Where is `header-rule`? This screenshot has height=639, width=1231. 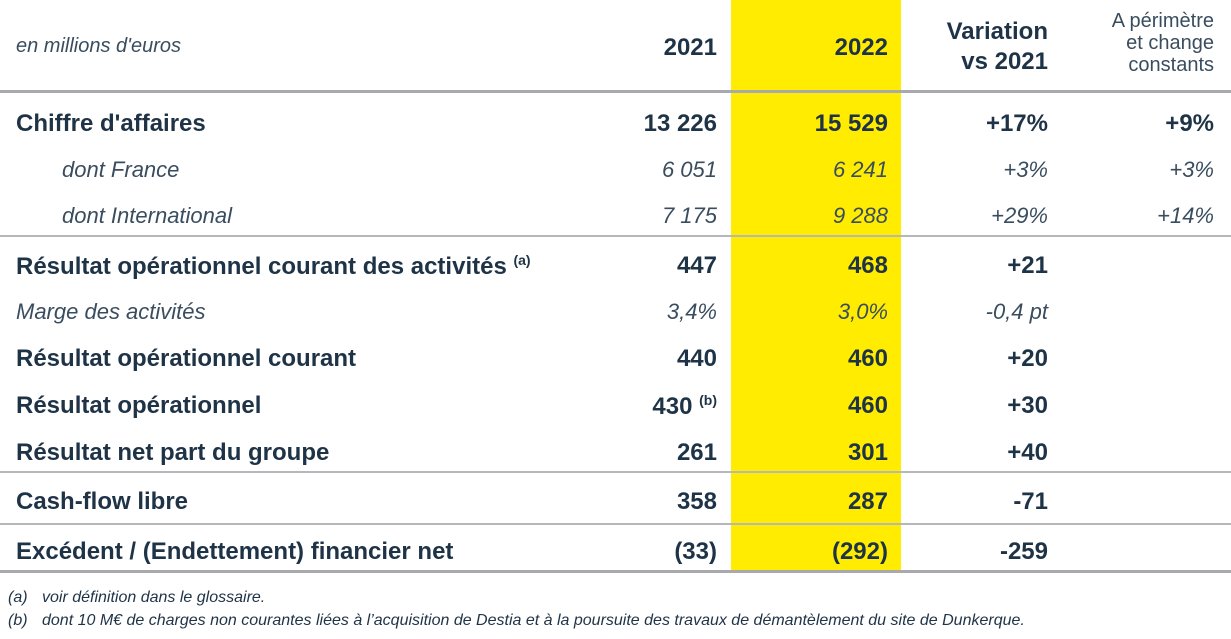 header-rule is located at coordinates (615, 91).